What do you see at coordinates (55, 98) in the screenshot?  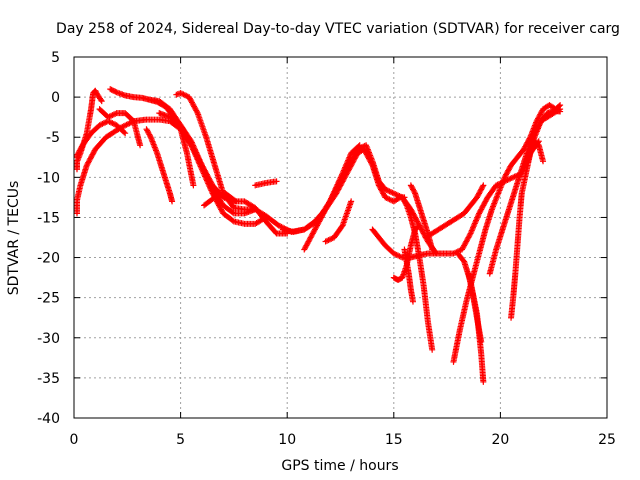 I see `y-tick-label: 0` at bounding box center [55, 98].